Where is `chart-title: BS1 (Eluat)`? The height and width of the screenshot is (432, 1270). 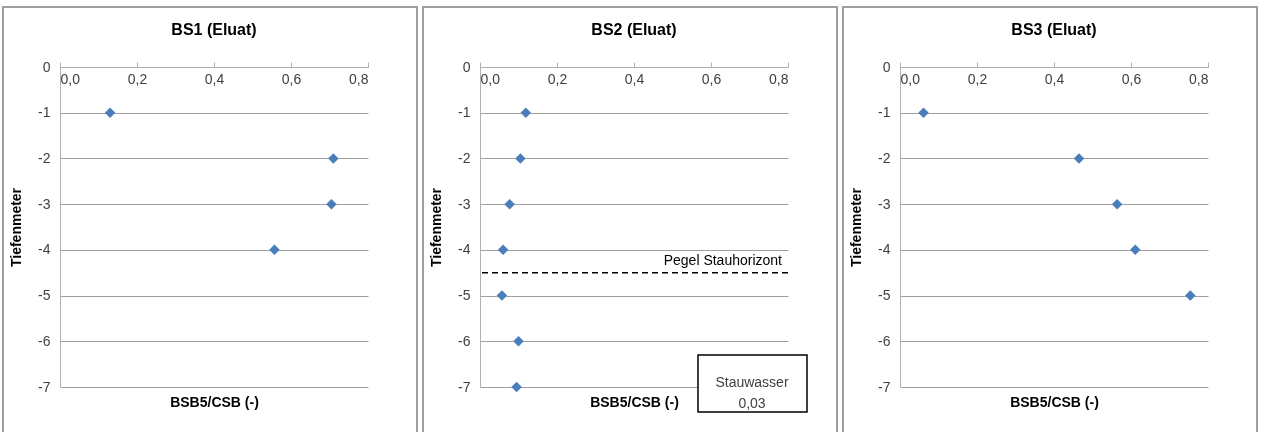
chart-title: BS1 (Eluat) is located at coordinates (214, 29).